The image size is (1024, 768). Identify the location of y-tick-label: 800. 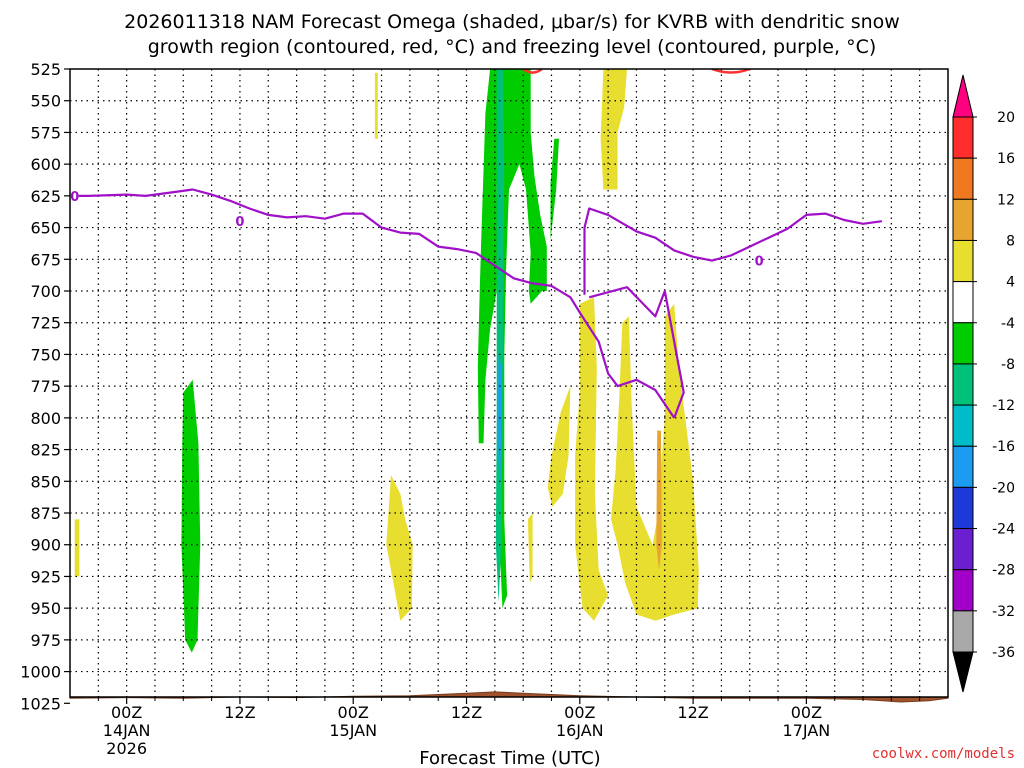
(45, 418).